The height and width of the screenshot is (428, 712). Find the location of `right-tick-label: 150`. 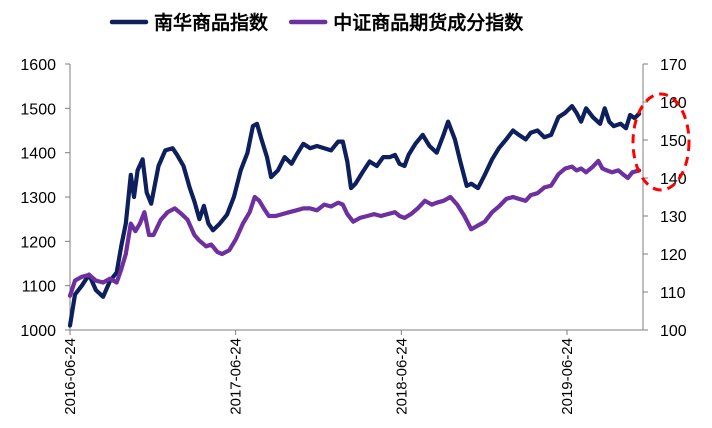

right-tick-label: 150 is located at coordinates (673, 141).